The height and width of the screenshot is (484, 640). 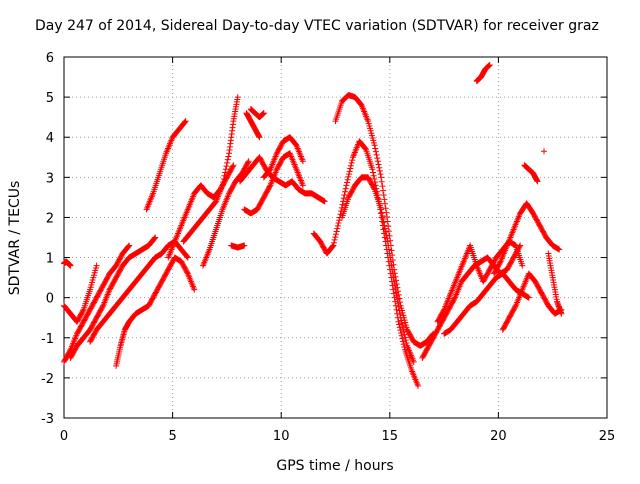 What do you see at coordinates (47, 239) in the screenshot?
I see `y-tick-labels: -3 -2 -1 0 1 2 3 4 5 6` at bounding box center [47, 239].